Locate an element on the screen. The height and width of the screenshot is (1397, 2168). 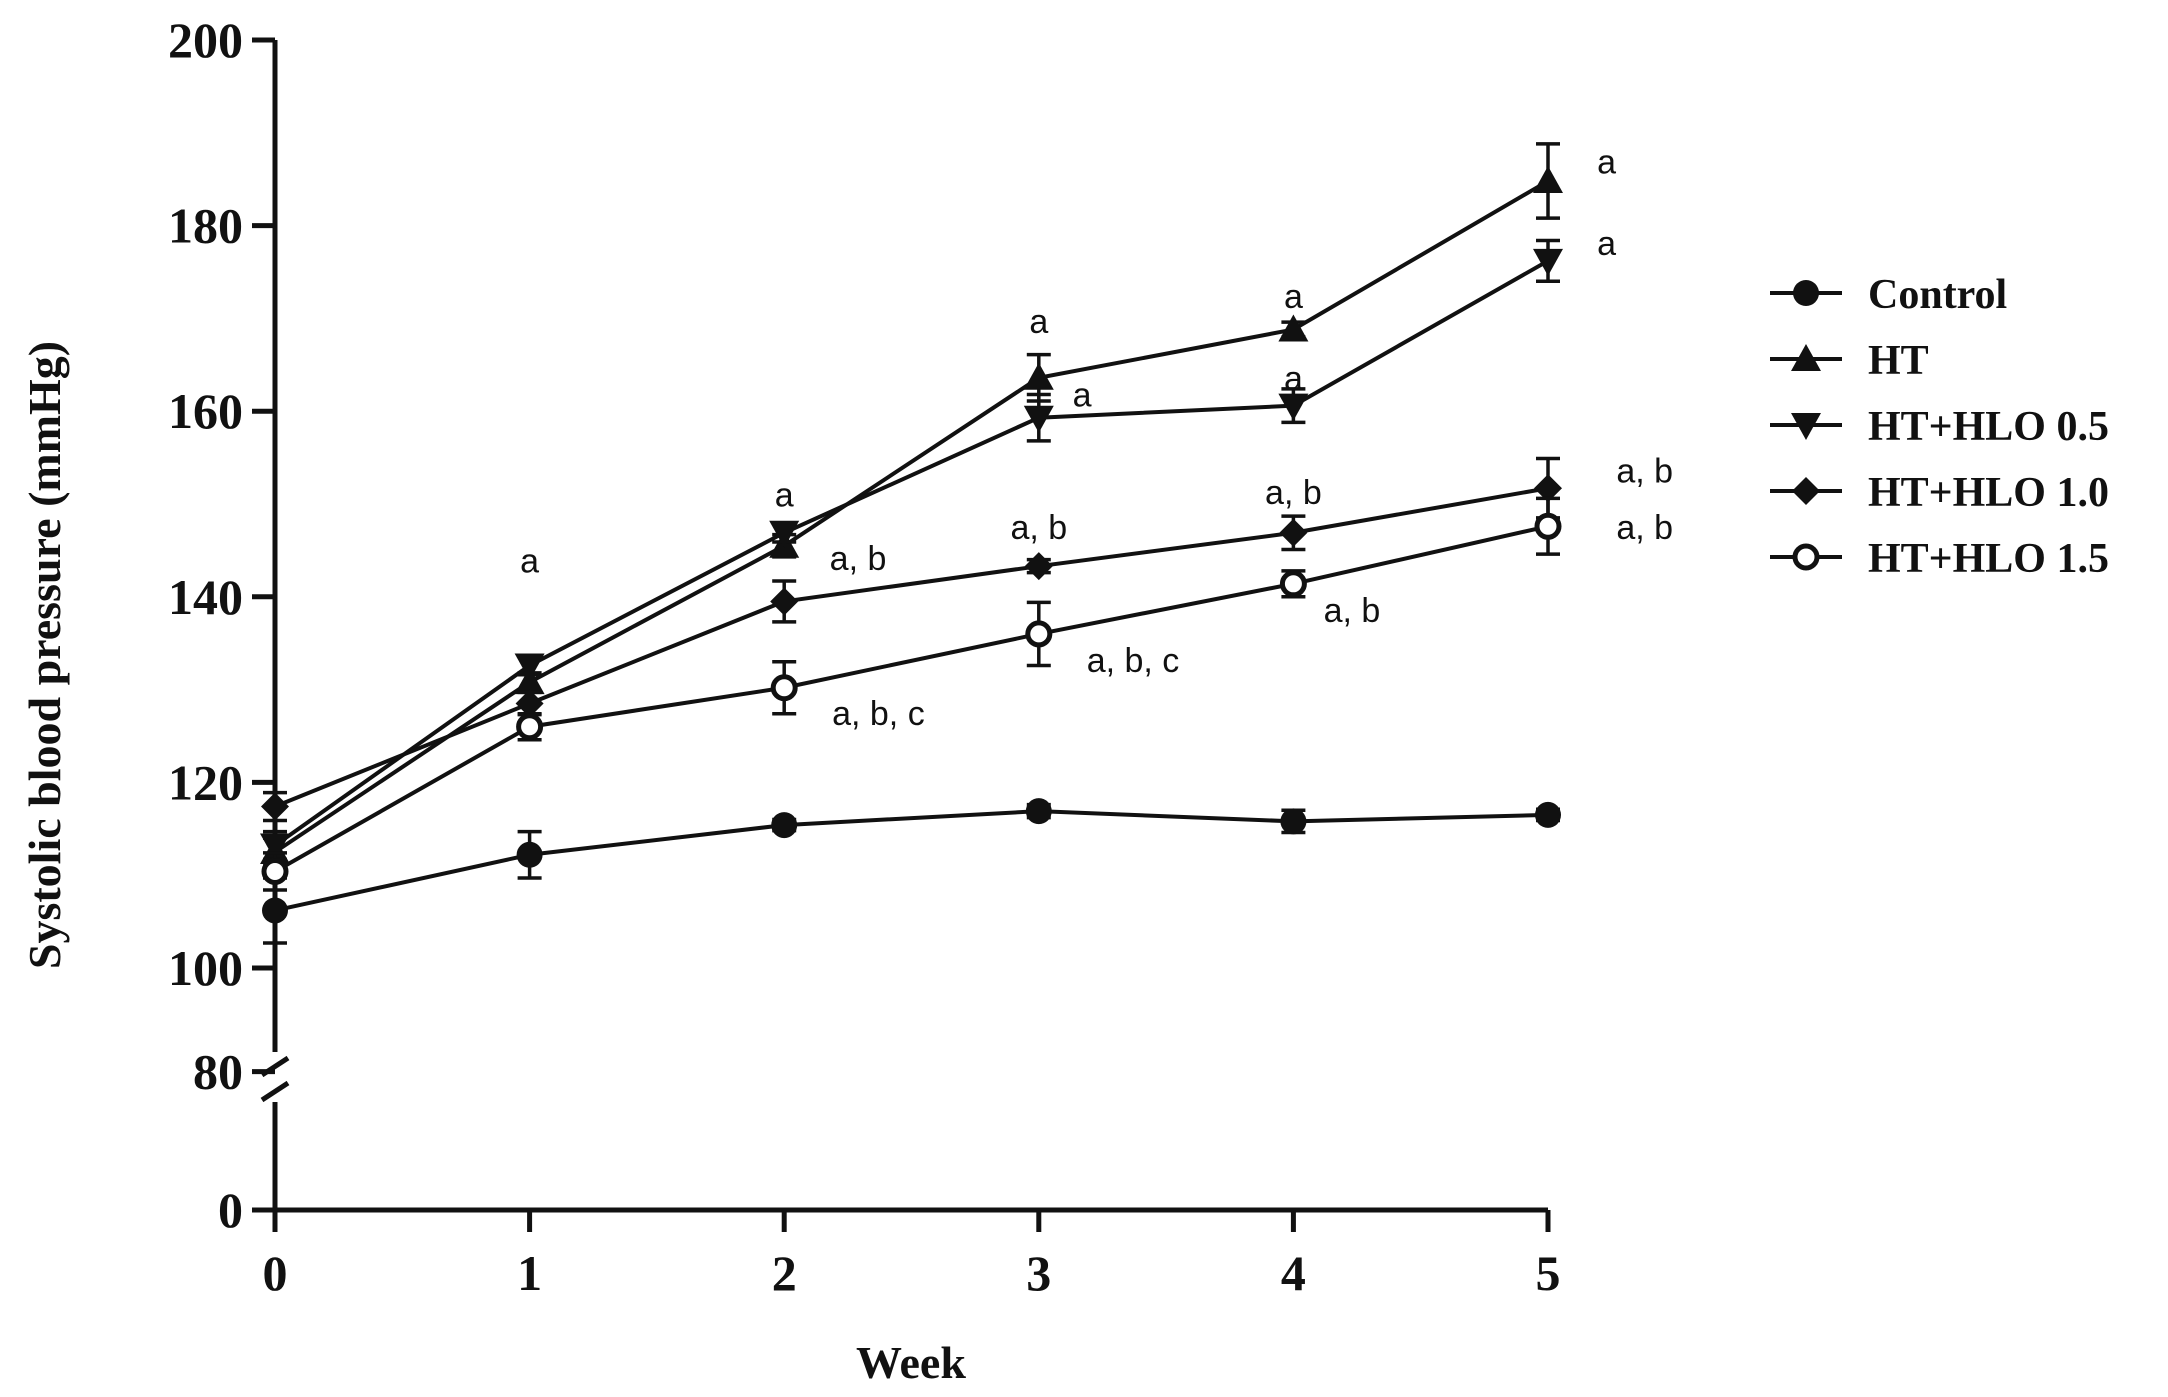
legend-label: HT+HLO 1.0 is located at coordinates (1988, 493).